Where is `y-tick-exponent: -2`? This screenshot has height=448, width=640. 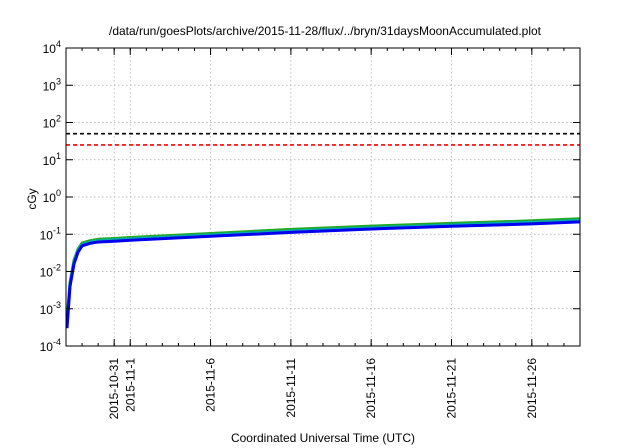
y-tick-exponent: -2 is located at coordinates (57, 268).